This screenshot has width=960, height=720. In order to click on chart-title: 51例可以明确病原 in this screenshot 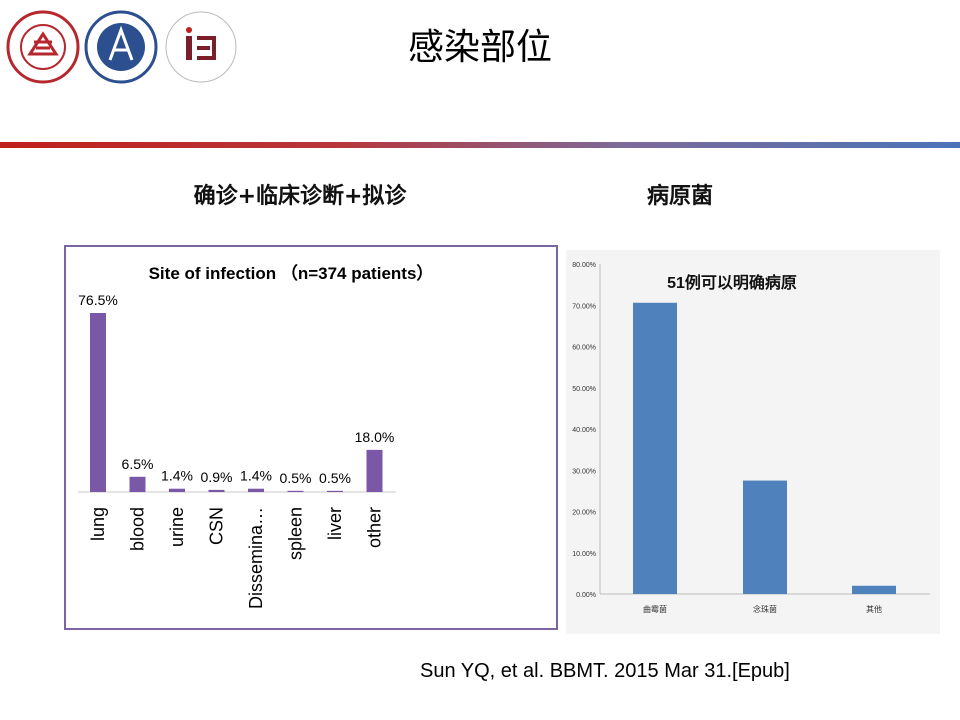, I will do `click(732, 282)`.